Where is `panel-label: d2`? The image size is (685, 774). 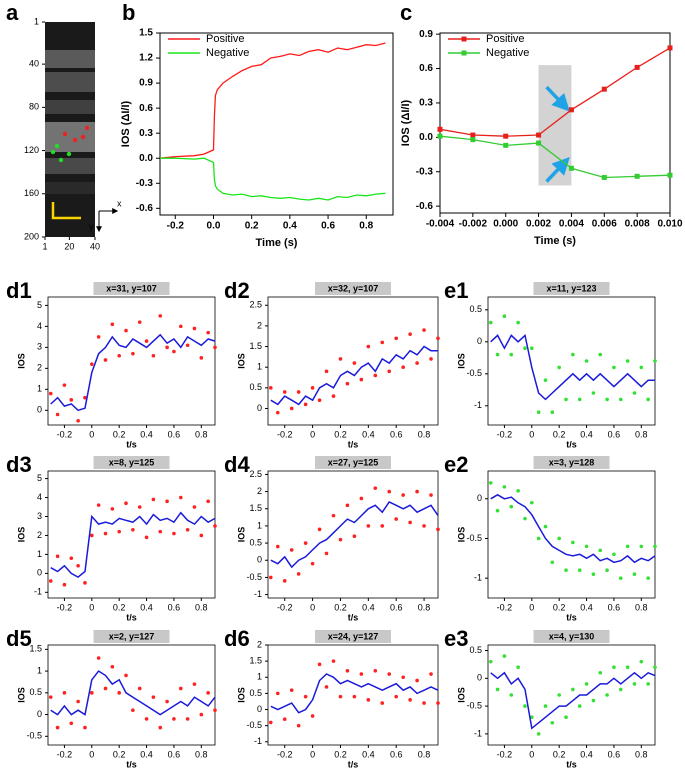
panel-label: d2 is located at coordinates (237, 290).